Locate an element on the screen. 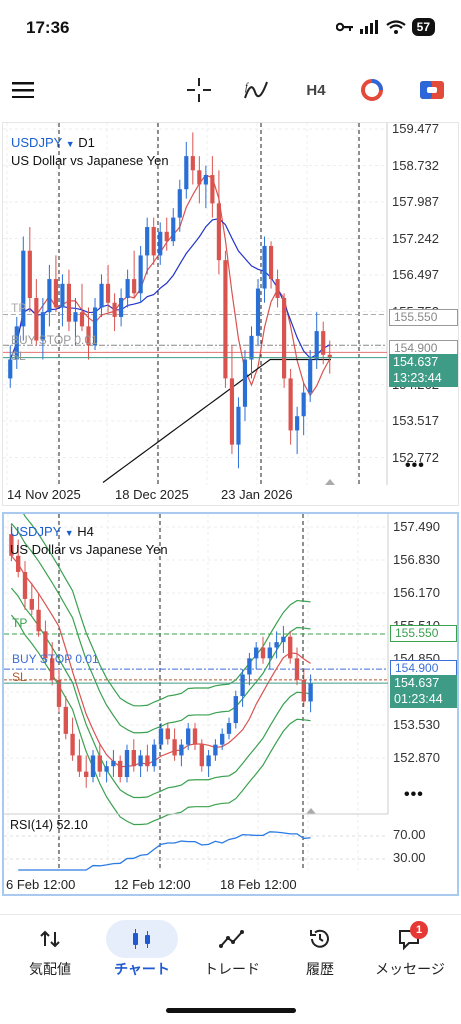  trade-button is located at coordinates (432, 90).